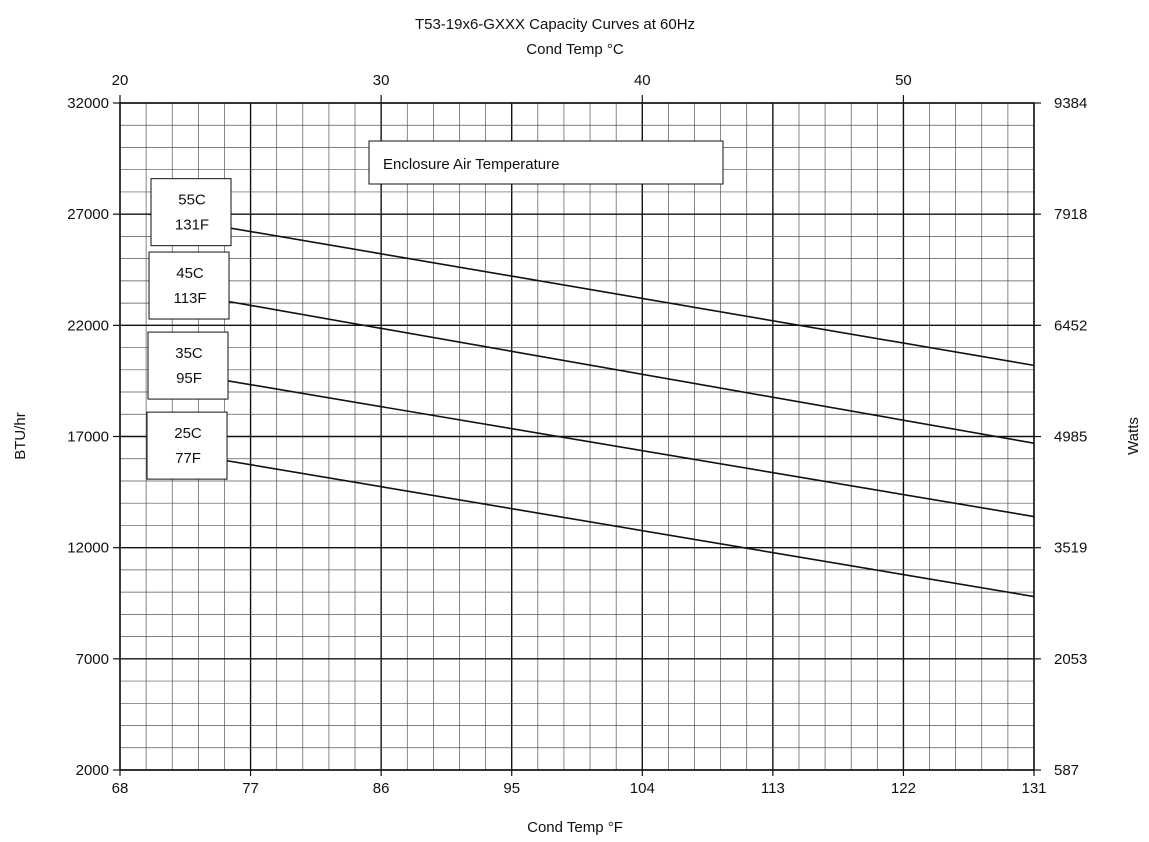 This screenshot has height=842, width=1149. I want to click on series-label-text: 113F, so click(189, 298).